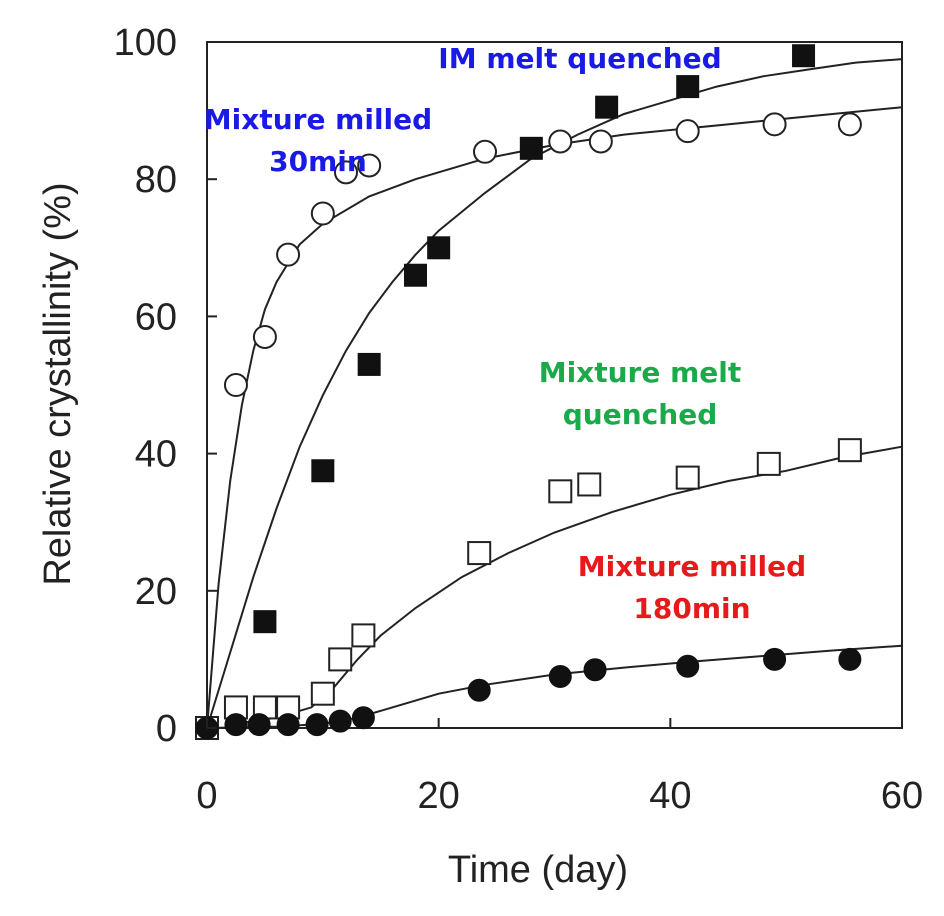  Describe the element at coordinates (691, 608) in the screenshot. I see `annotation-line: 180min` at that location.